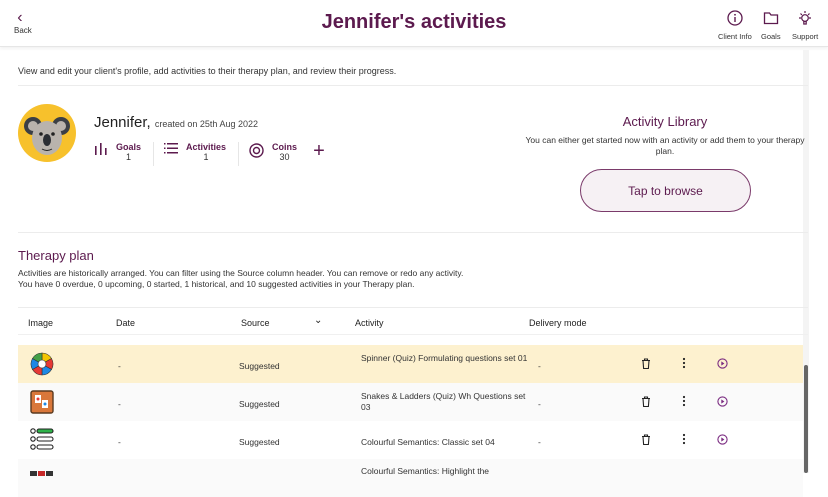  What do you see at coordinates (319, 151) in the screenshot?
I see `add-coins-button: +` at bounding box center [319, 151].